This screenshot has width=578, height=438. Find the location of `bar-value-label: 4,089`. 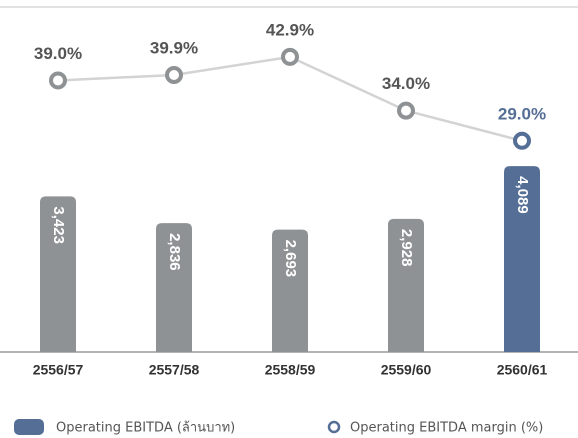

bar-value-label: 4,089 is located at coordinates (522, 195).